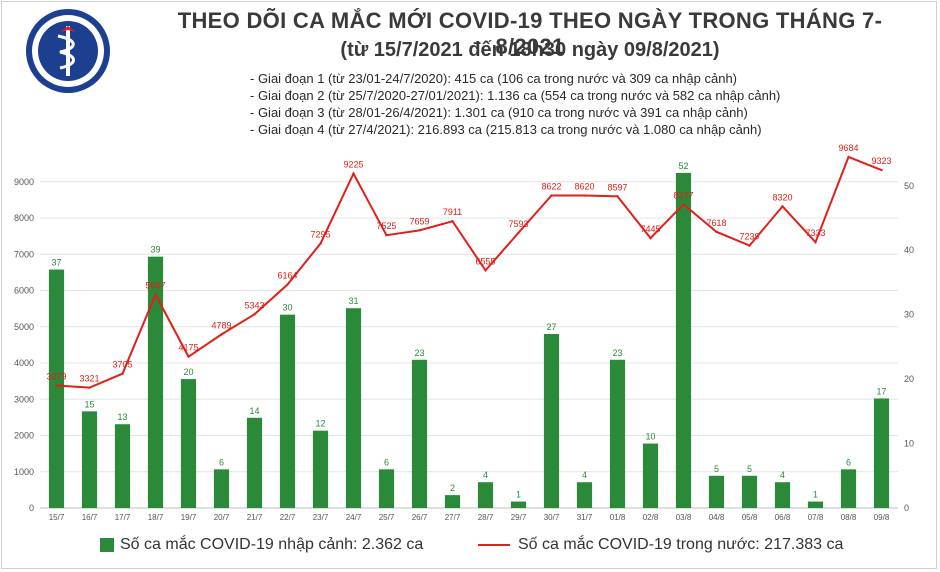  What do you see at coordinates (56, 377) in the screenshot?
I see `line-data-label: 3379` at bounding box center [56, 377].